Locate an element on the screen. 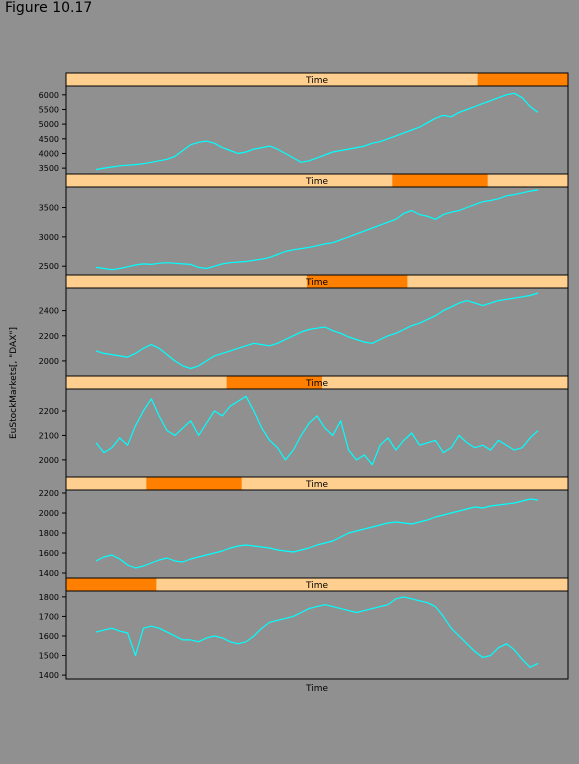 The width and height of the screenshot is (579, 764). y-tick-label: 3000 is located at coordinates (49, 237).